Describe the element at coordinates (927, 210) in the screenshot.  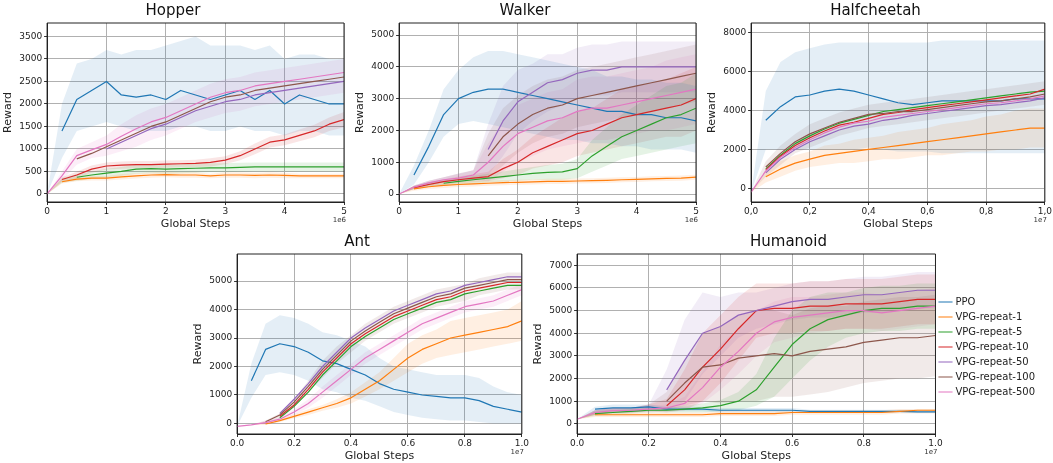
I see `x-tick-label: 0,6` at that location.